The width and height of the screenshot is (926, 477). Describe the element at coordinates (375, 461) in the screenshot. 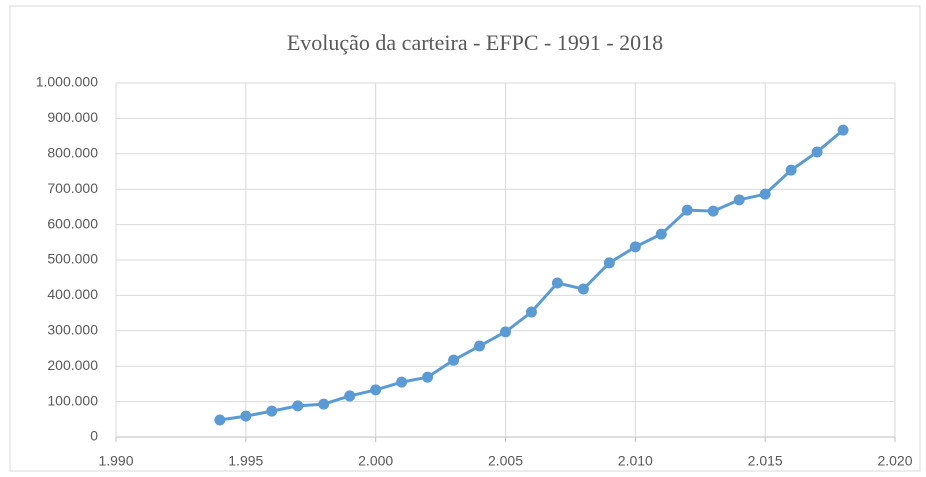

I see `x-tick-label: 2.000` at that location.